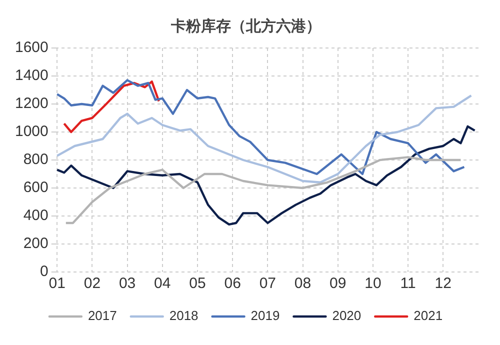 This screenshot has width=500, height=345. I want to click on y-tick-label: 400, so click(35, 215).